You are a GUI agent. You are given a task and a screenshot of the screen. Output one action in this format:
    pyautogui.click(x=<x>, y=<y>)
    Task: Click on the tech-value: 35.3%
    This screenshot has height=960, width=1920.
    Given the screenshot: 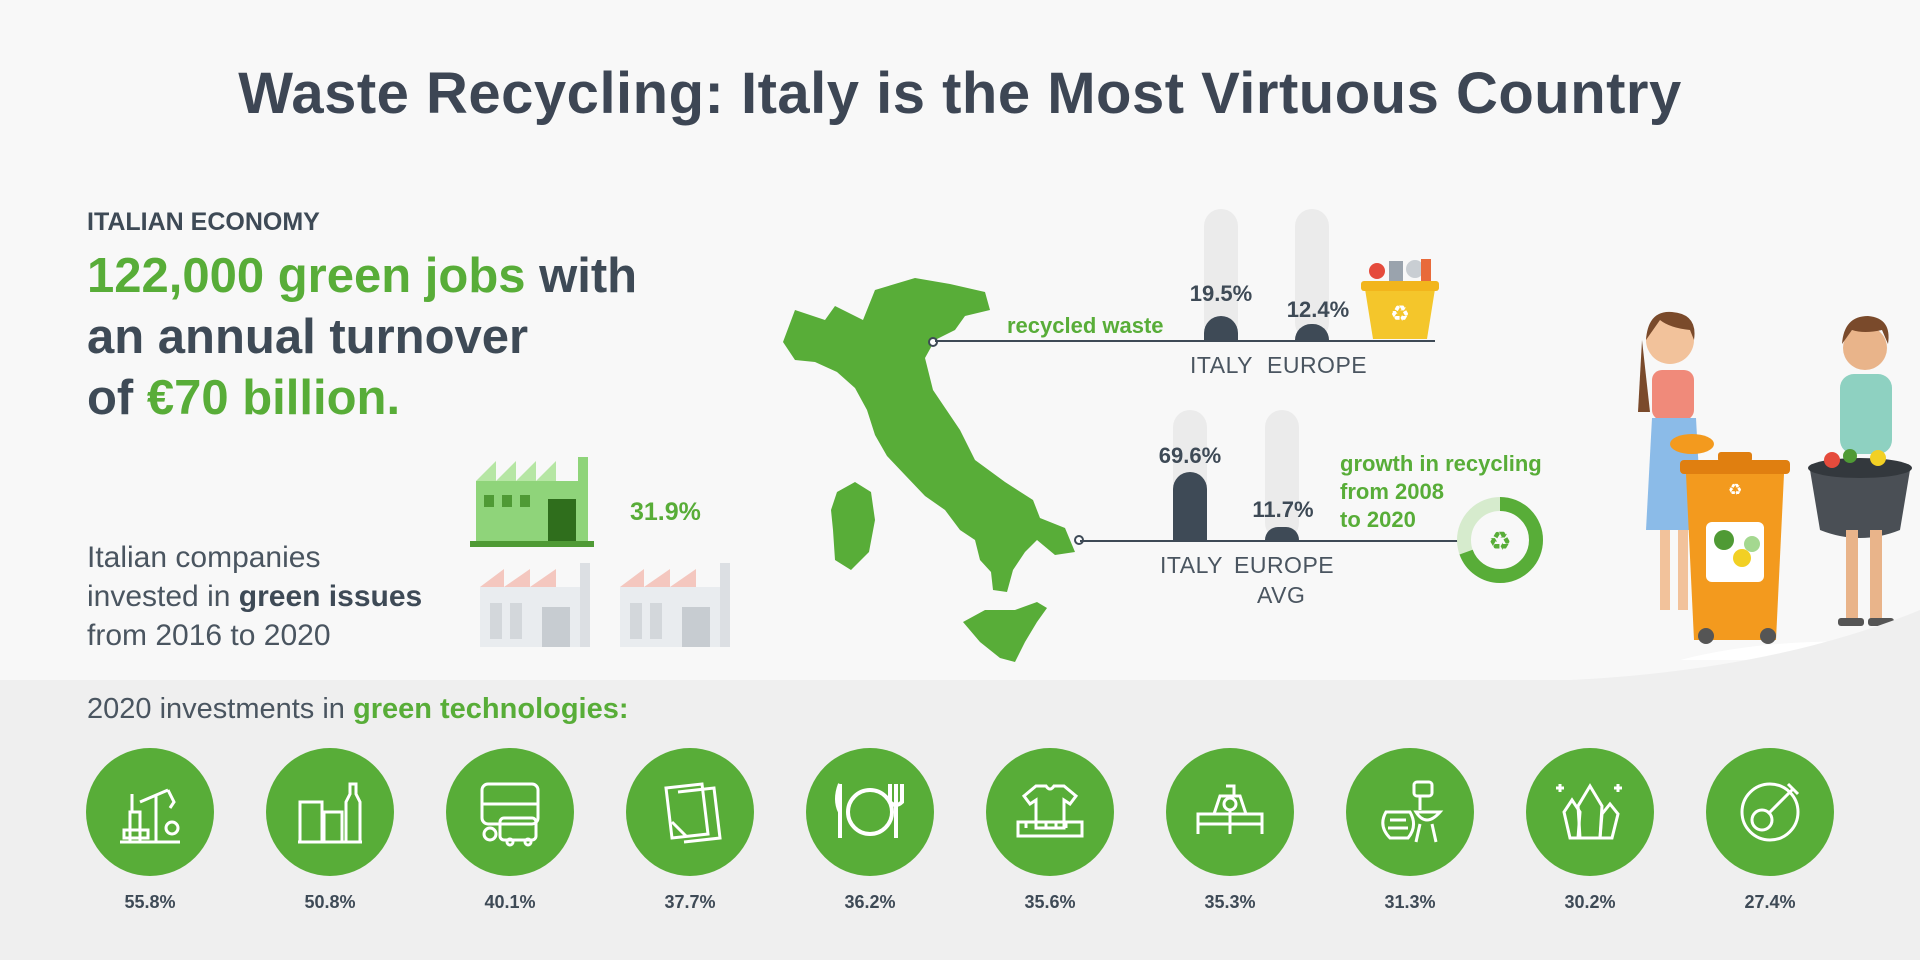 What is the action you would take?
    pyautogui.click(x=1230, y=902)
    